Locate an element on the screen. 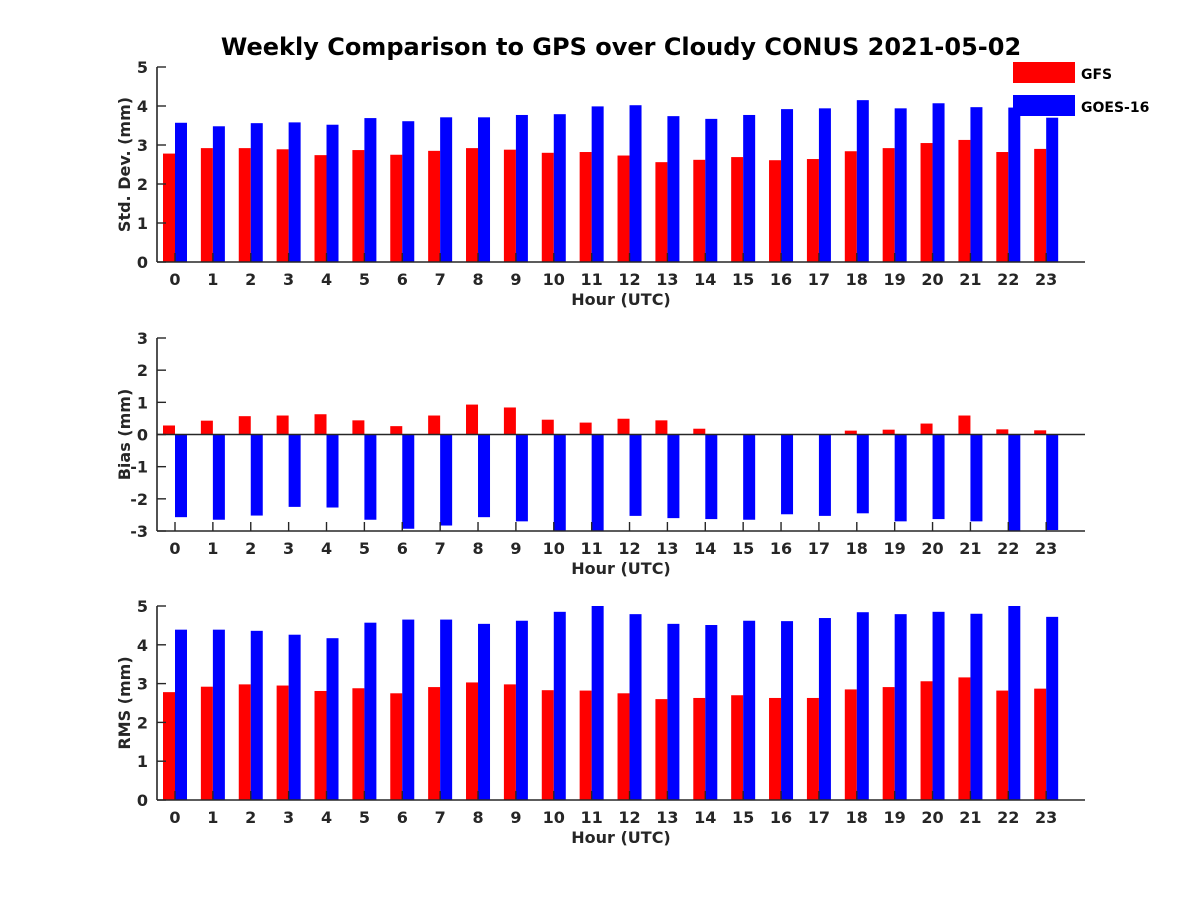 The image size is (1200, 900). x-tick-label-rms-14: 14 is located at coordinates (705, 817).